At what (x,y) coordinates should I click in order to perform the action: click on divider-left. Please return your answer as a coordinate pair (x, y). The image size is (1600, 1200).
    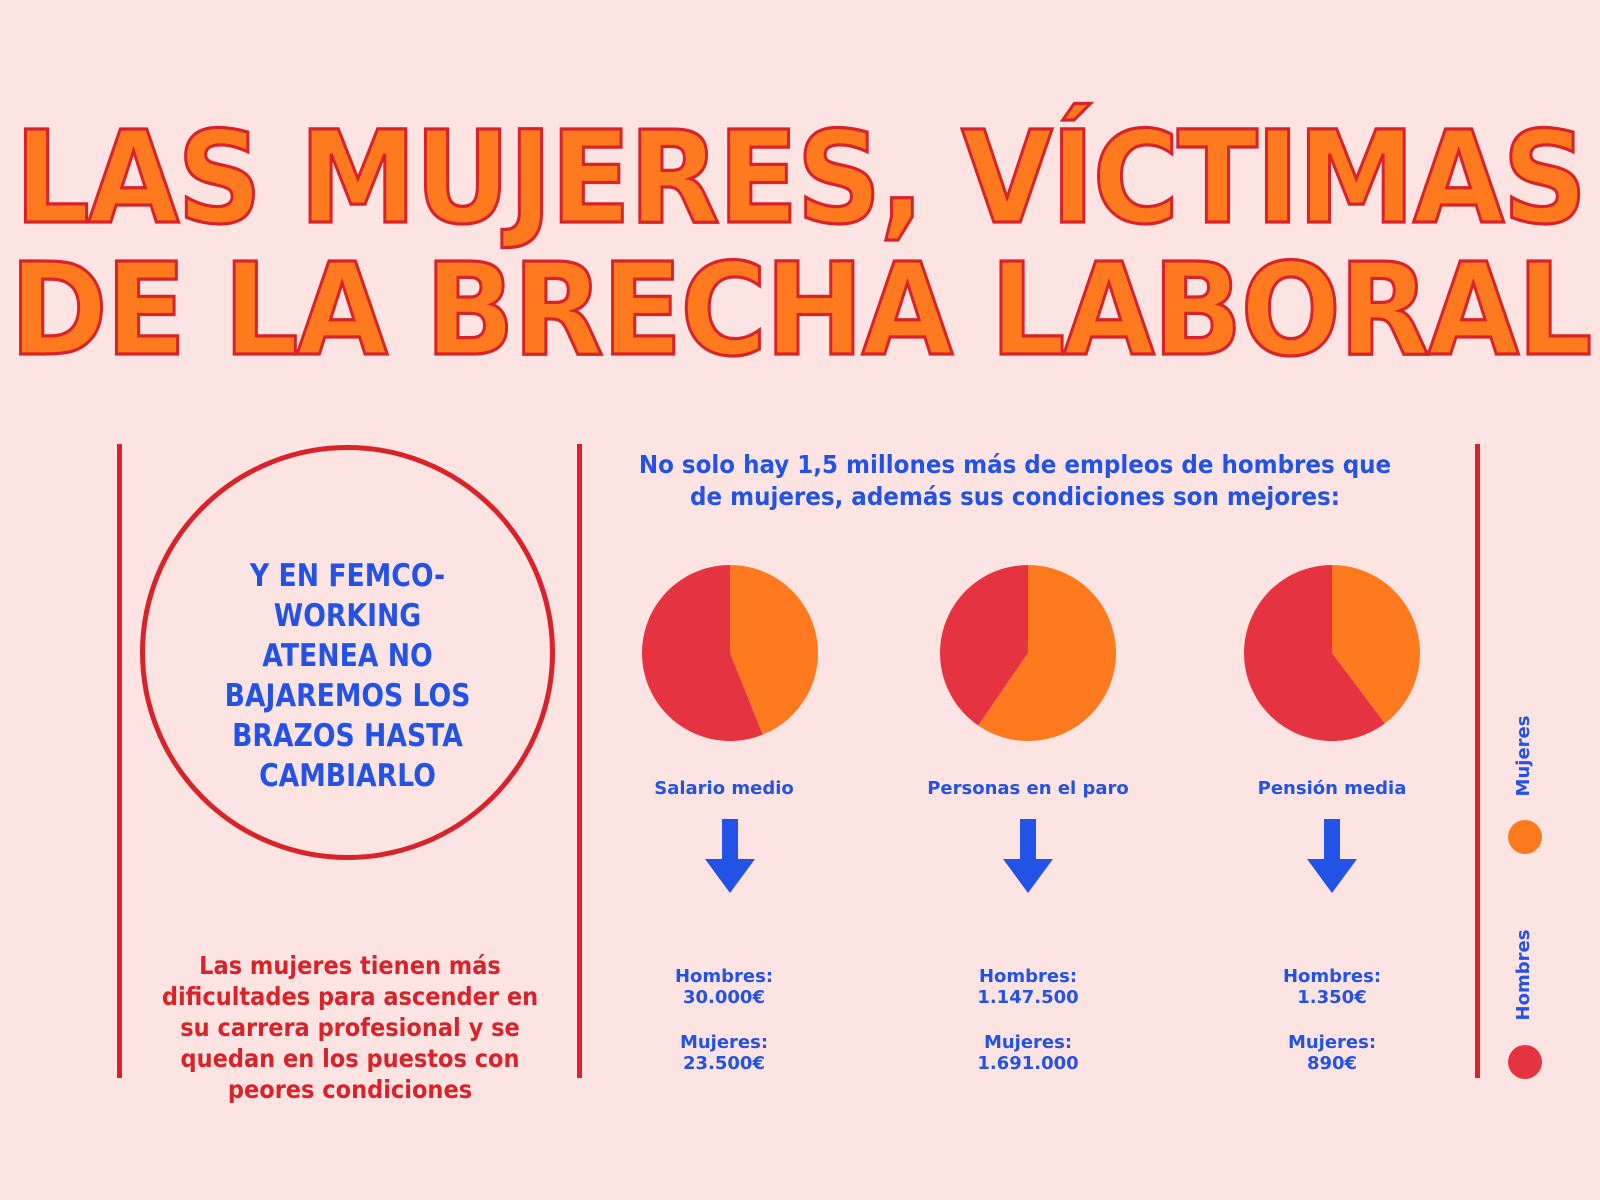
    Looking at the image, I should click on (119, 761).